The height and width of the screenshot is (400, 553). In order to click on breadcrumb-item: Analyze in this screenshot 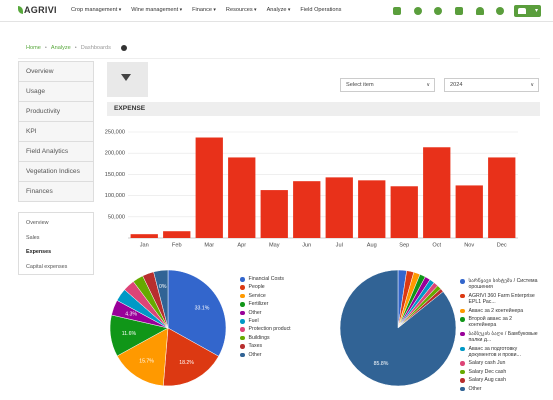, I will do `click(60, 48)`.